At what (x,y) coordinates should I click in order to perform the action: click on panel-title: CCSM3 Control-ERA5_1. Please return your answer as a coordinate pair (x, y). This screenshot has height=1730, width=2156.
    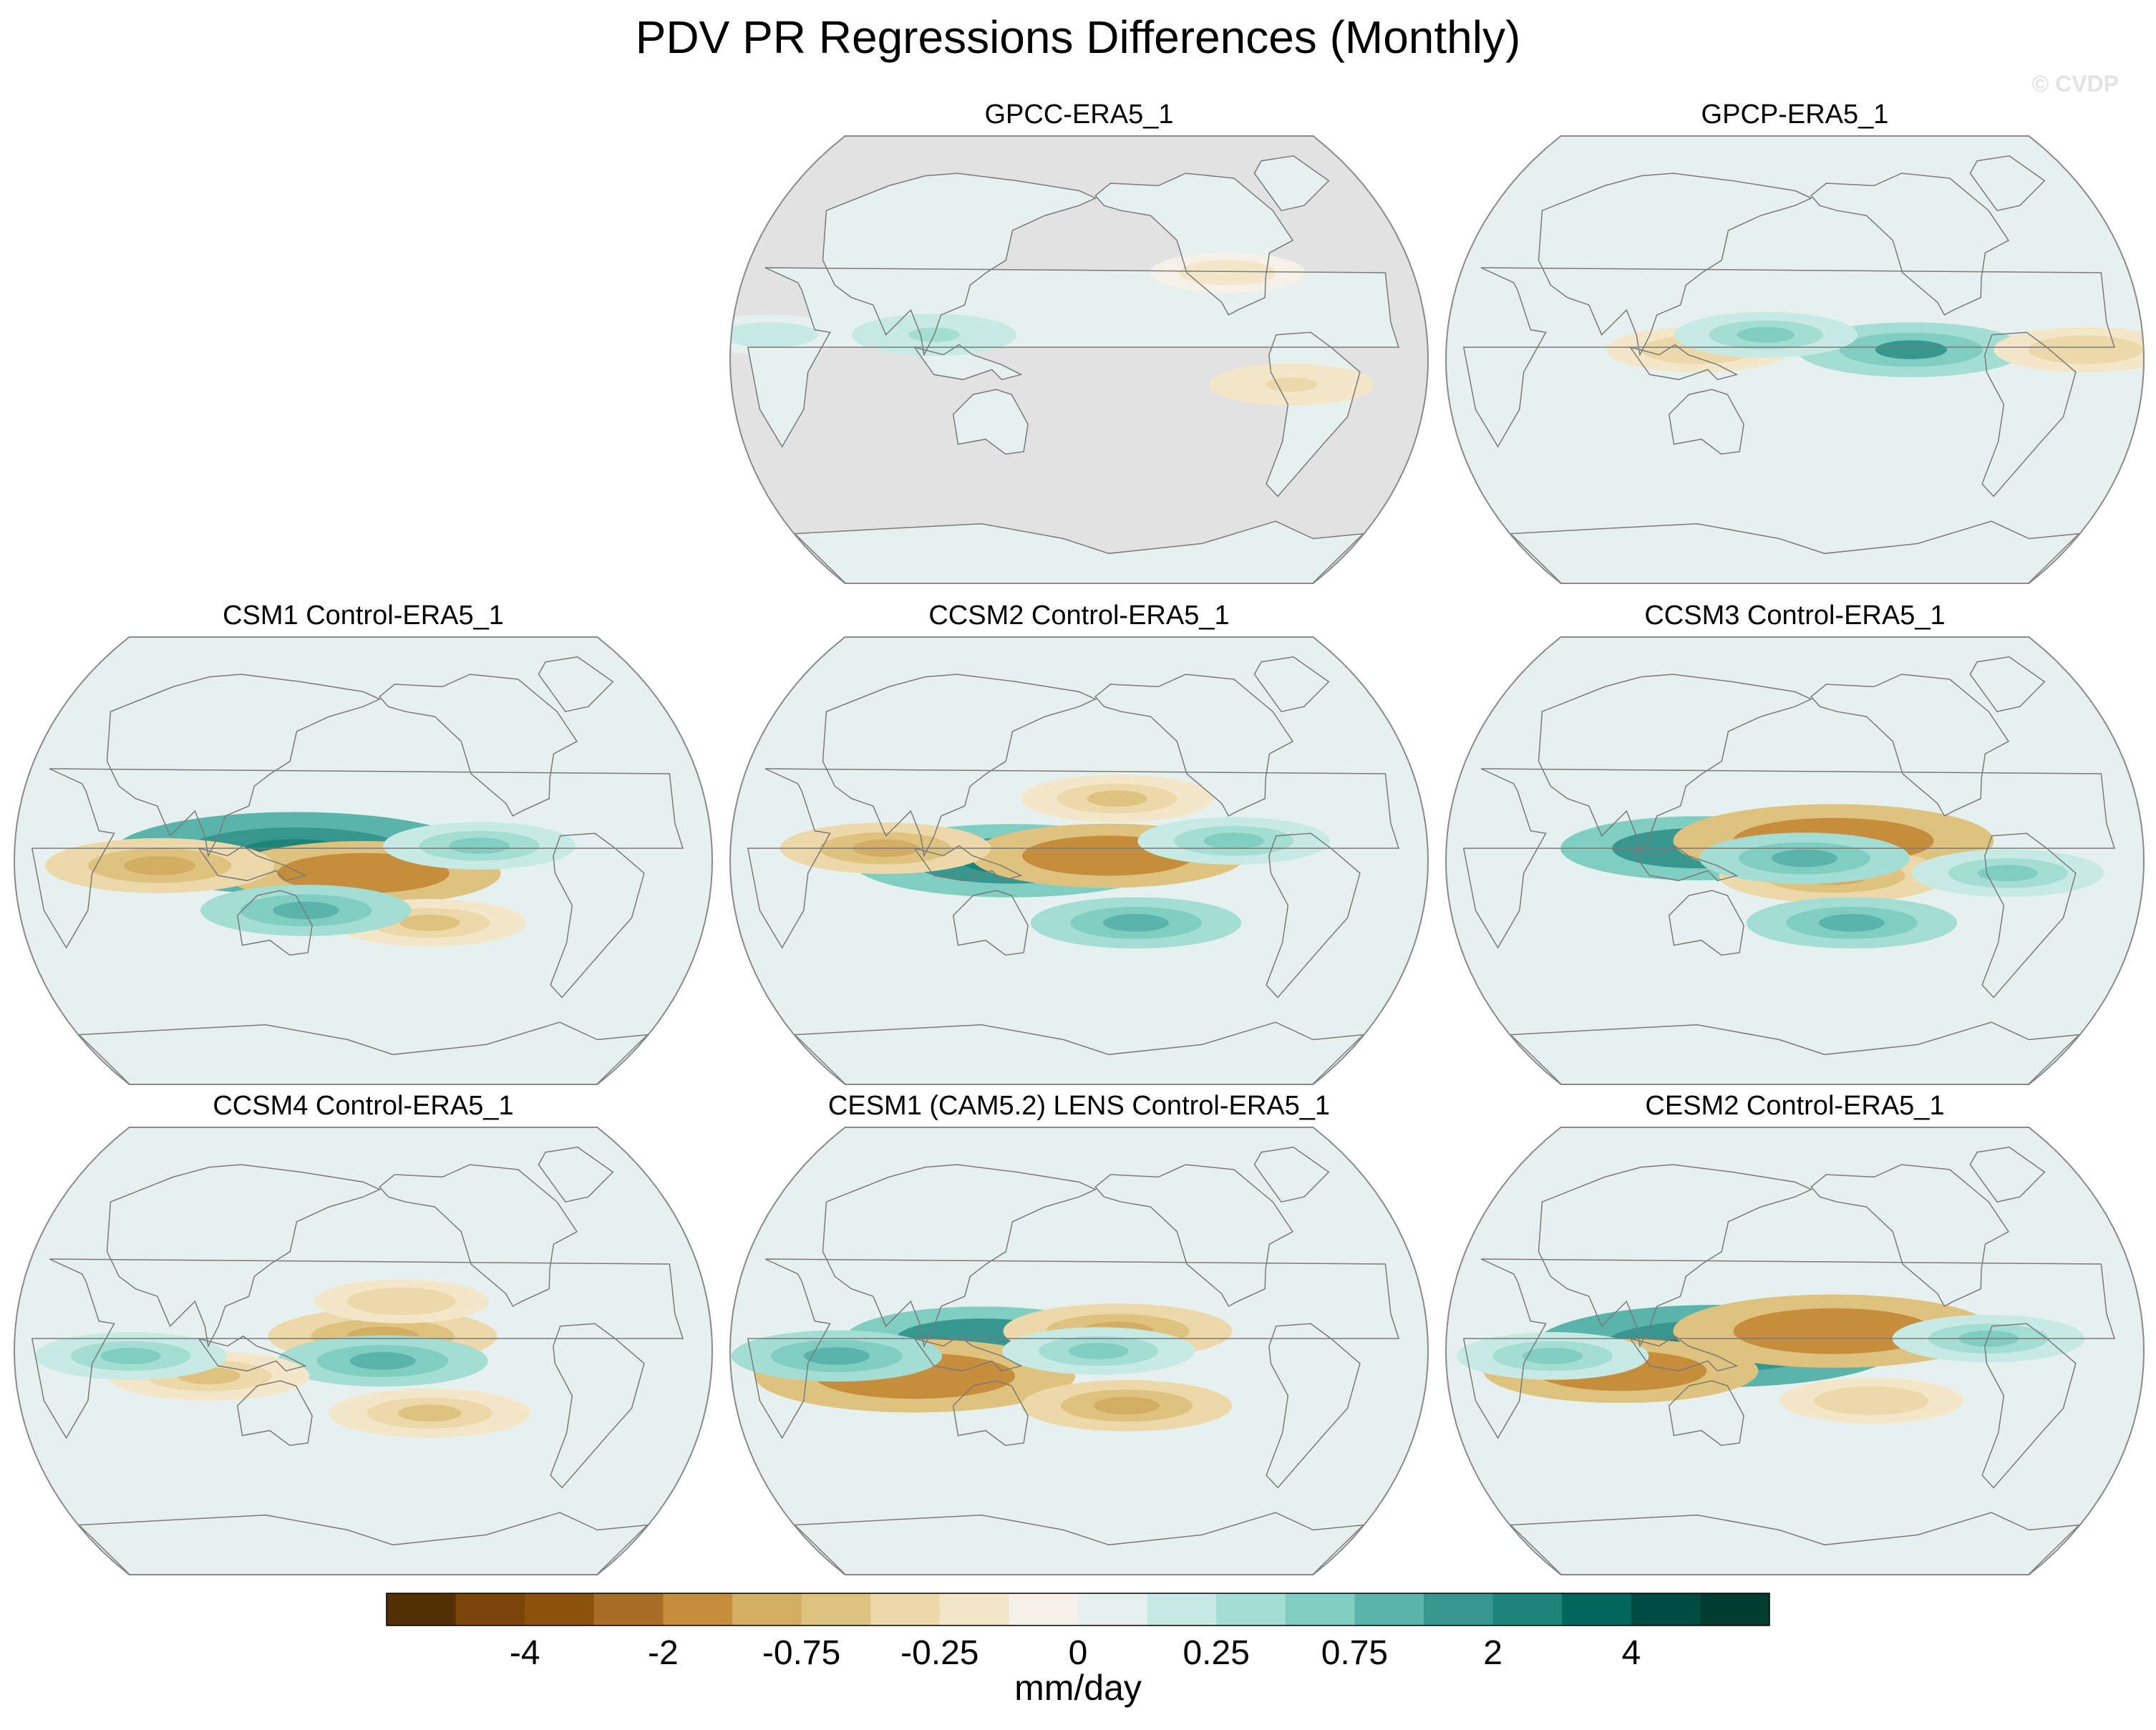
    Looking at the image, I should click on (1794, 616).